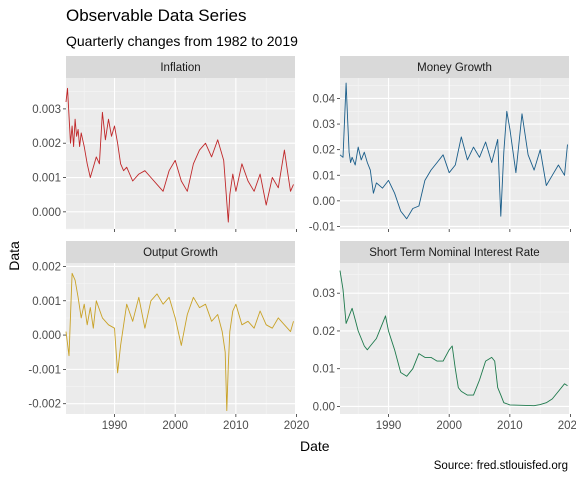  Describe the element at coordinates (179, 342) in the screenshot. I see `series-line-output-growth` at that location.